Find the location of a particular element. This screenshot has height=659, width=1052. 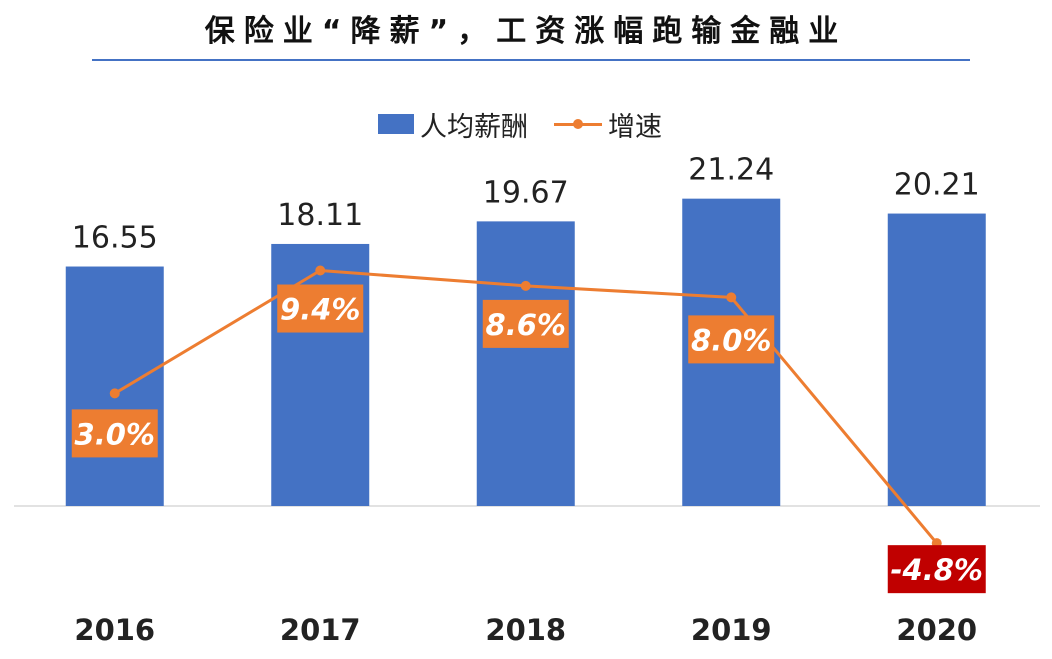

growth-point-2016 is located at coordinates (114, 393).